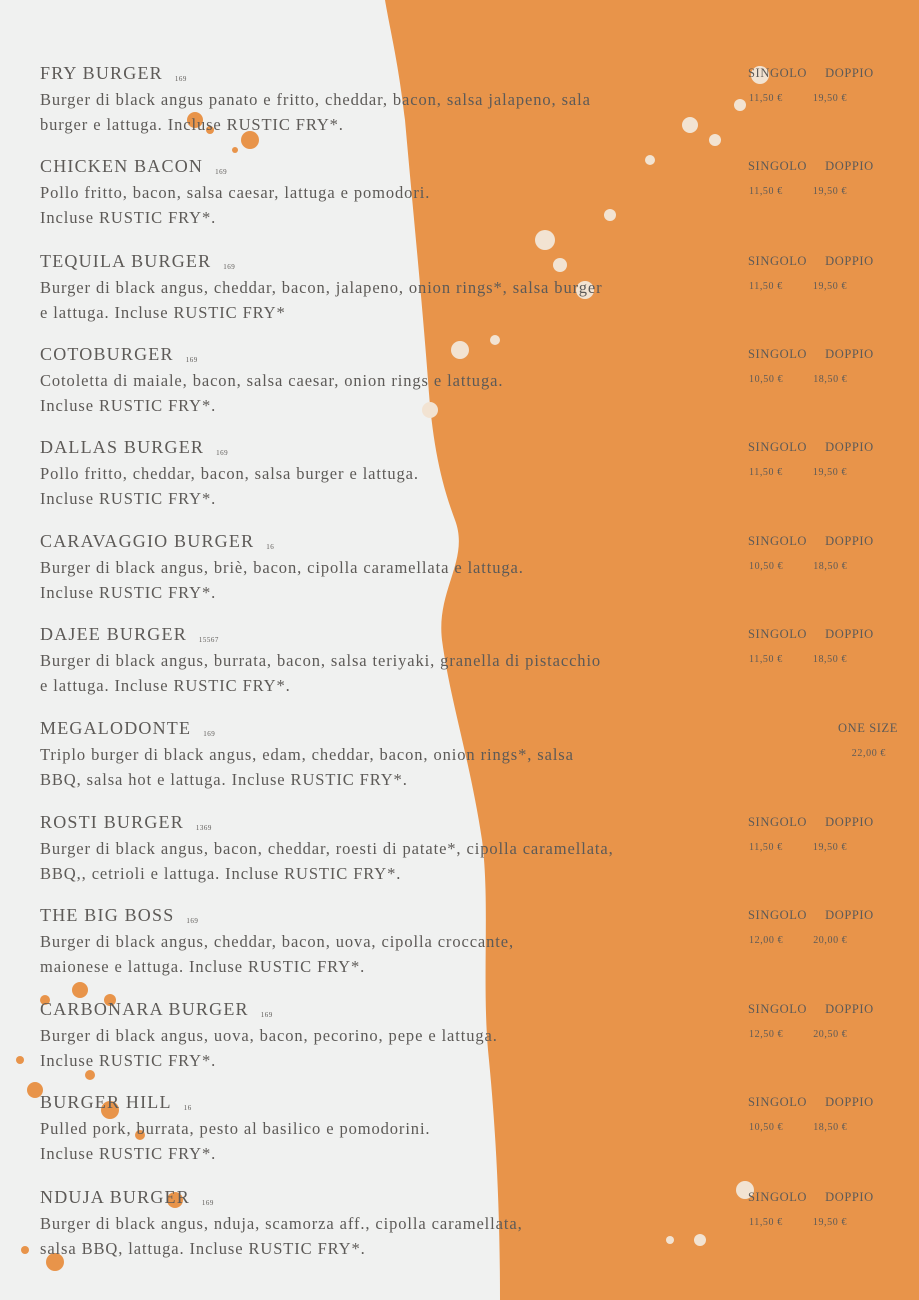  Describe the element at coordinates (115, 1197) in the screenshot. I see `item-name: NDUJA BURGER` at that location.